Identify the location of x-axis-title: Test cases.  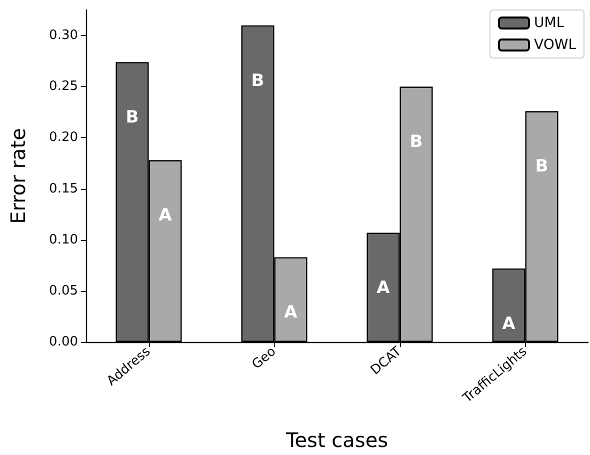
(336, 440).